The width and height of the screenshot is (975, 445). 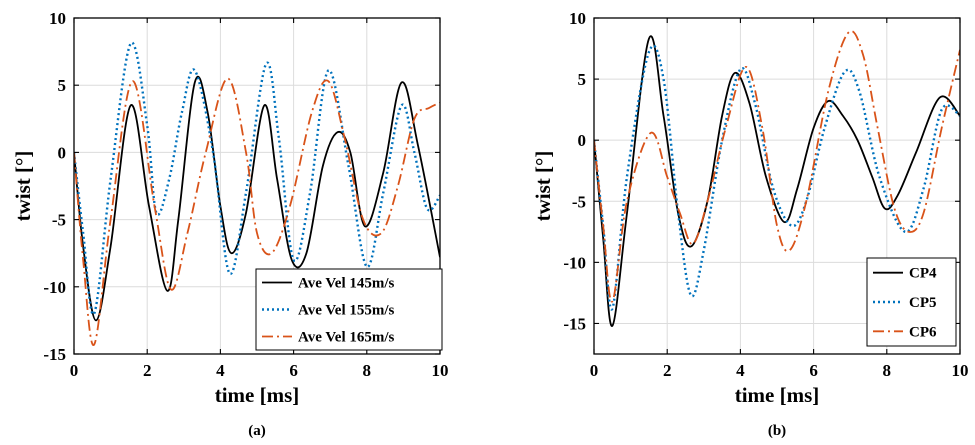 I want to click on panel-caption: (a), so click(x=257, y=431).